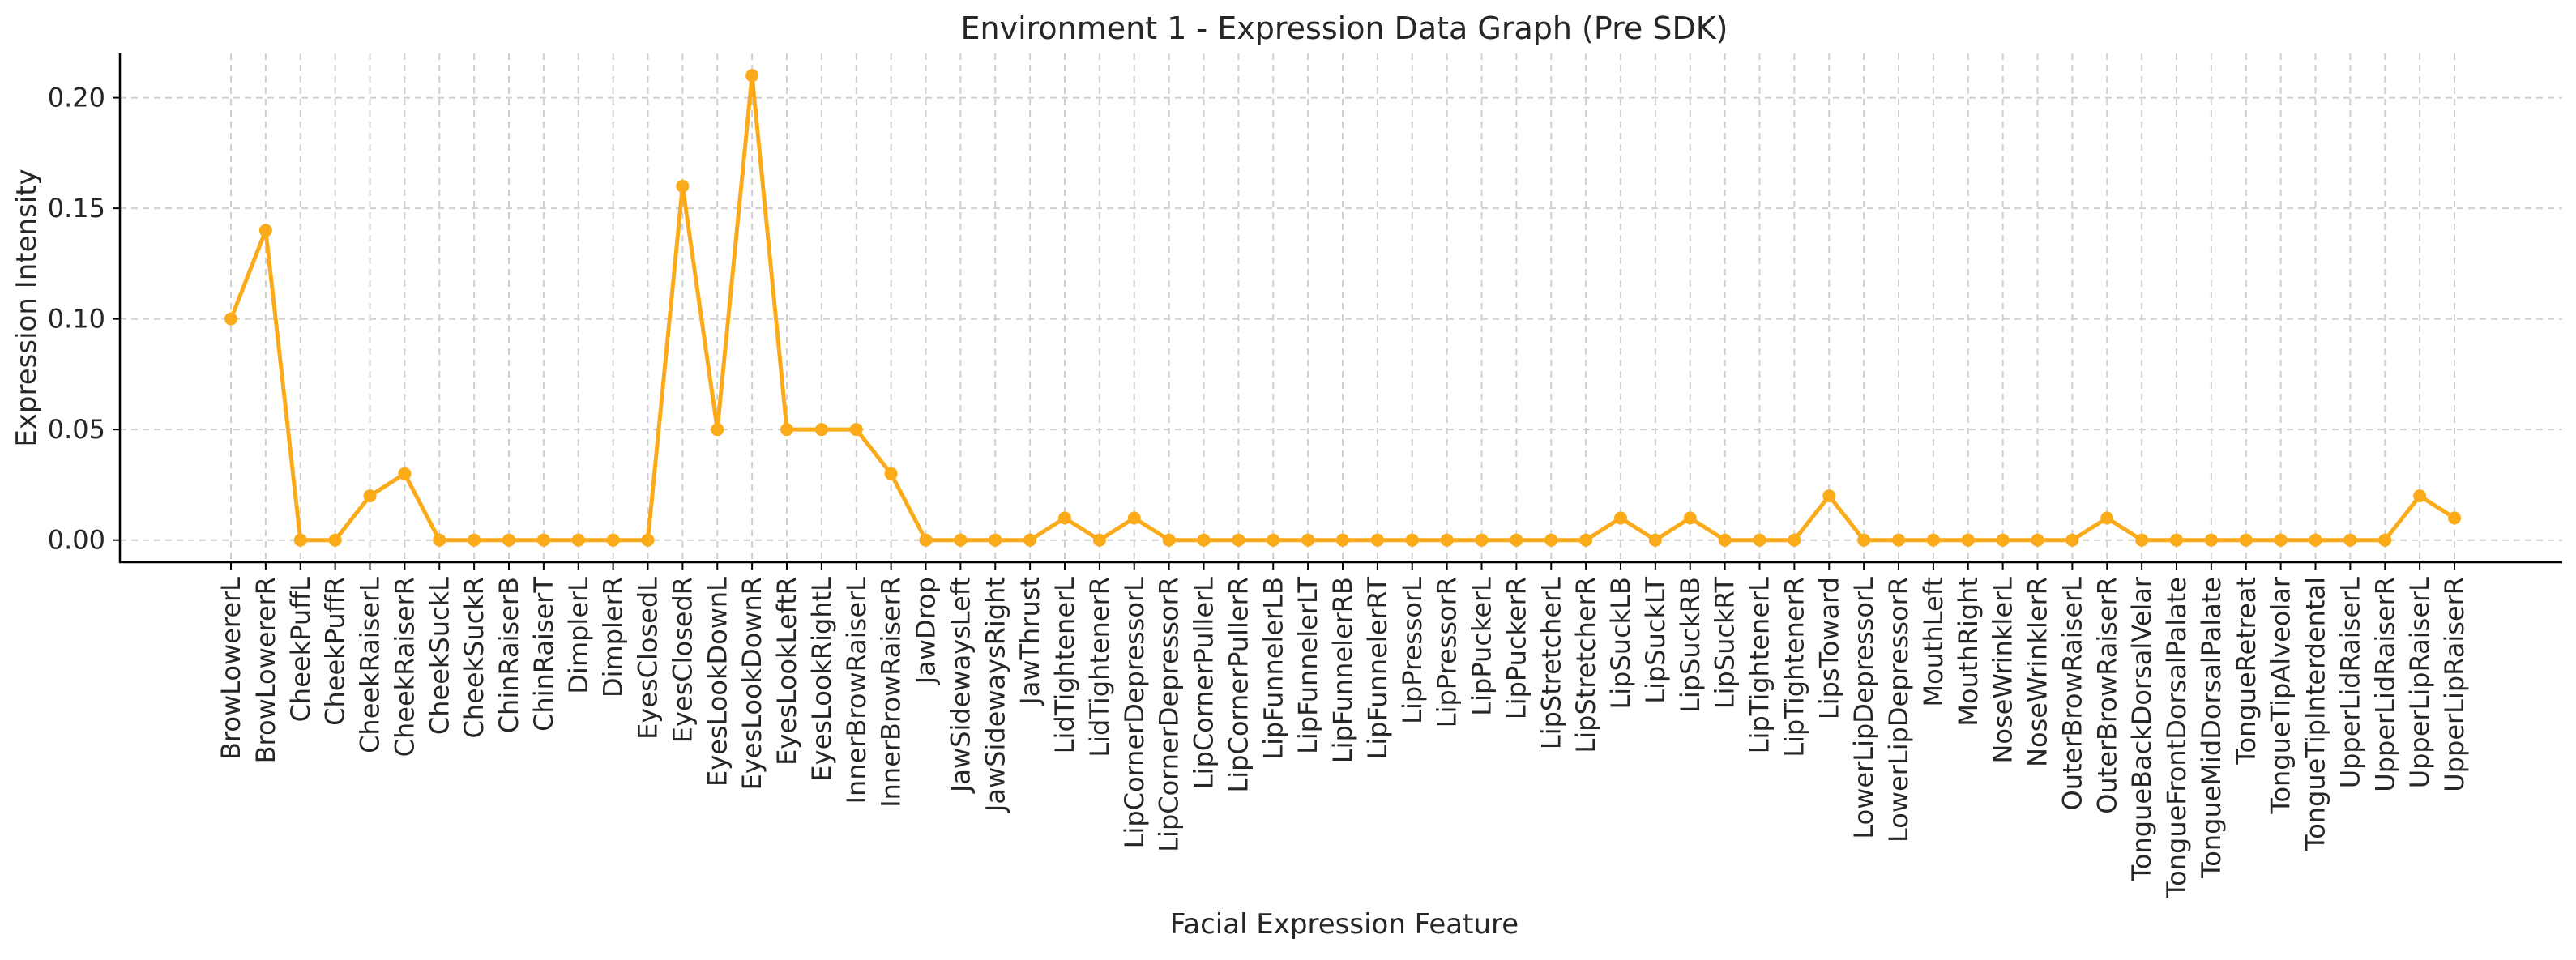 The image size is (2576, 960). What do you see at coordinates (1377, 668) in the screenshot?
I see `x-tick-label: LipFunnelerRT` at bounding box center [1377, 668].